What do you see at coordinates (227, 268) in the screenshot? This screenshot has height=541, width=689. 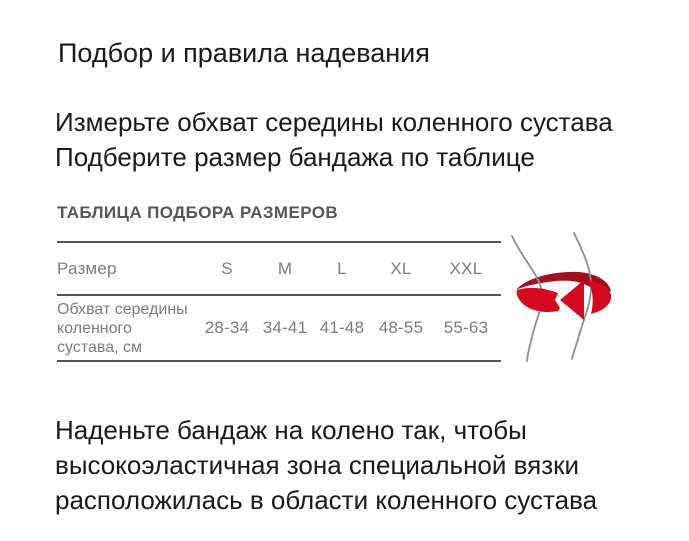 I see `size-header-s: S` at bounding box center [227, 268].